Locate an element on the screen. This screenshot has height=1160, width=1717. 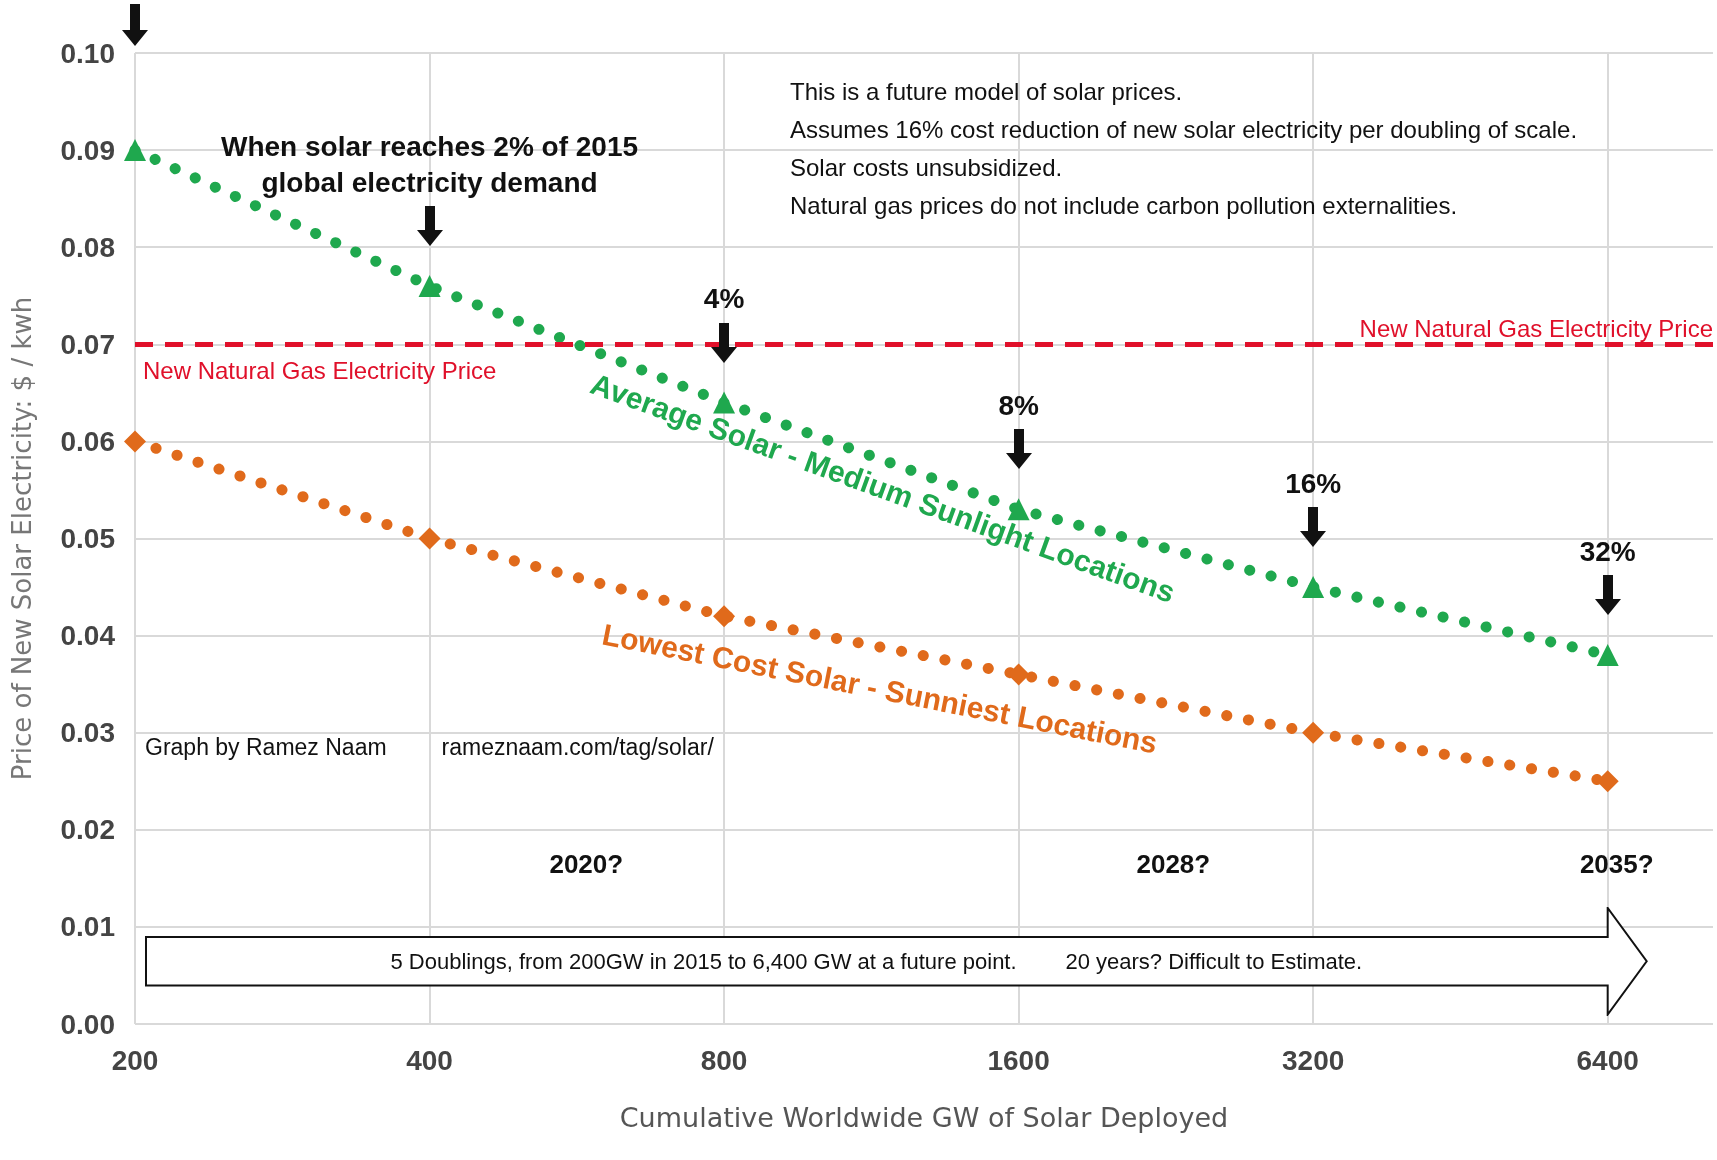
y-tick-label: 0.08 is located at coordinates (87, 247).